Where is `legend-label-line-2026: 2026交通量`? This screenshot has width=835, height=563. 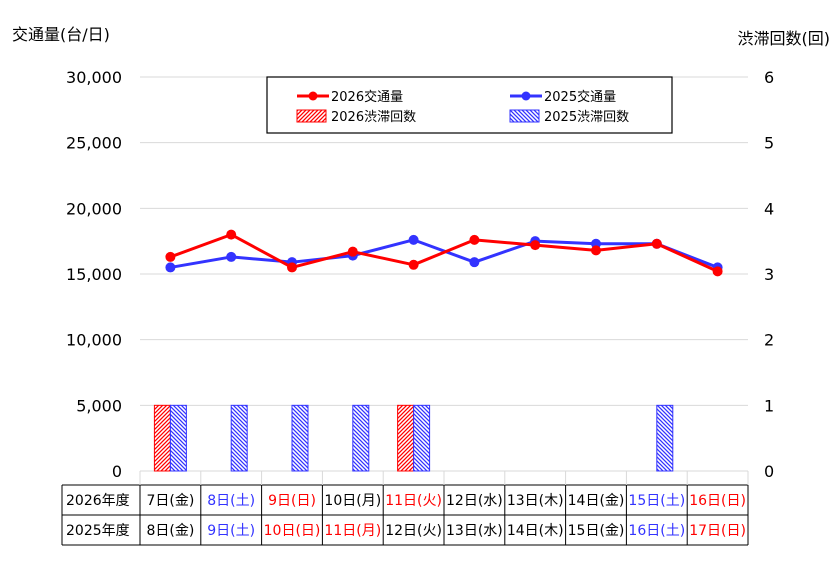
legend-label-line-2026: 2026交通量 is located at coordinates (367, 97).